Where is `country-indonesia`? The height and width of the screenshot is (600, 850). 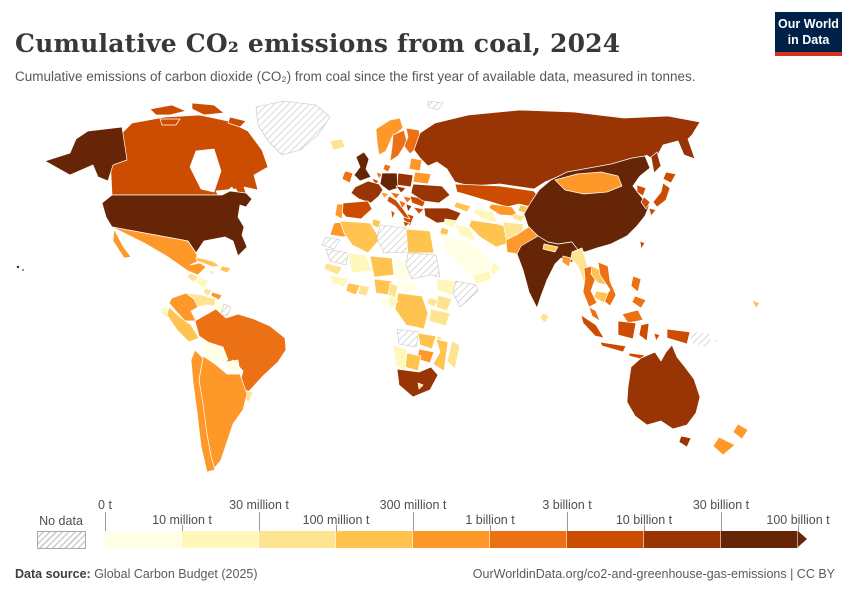 country-indonesia is located at coordinates (635, 337).